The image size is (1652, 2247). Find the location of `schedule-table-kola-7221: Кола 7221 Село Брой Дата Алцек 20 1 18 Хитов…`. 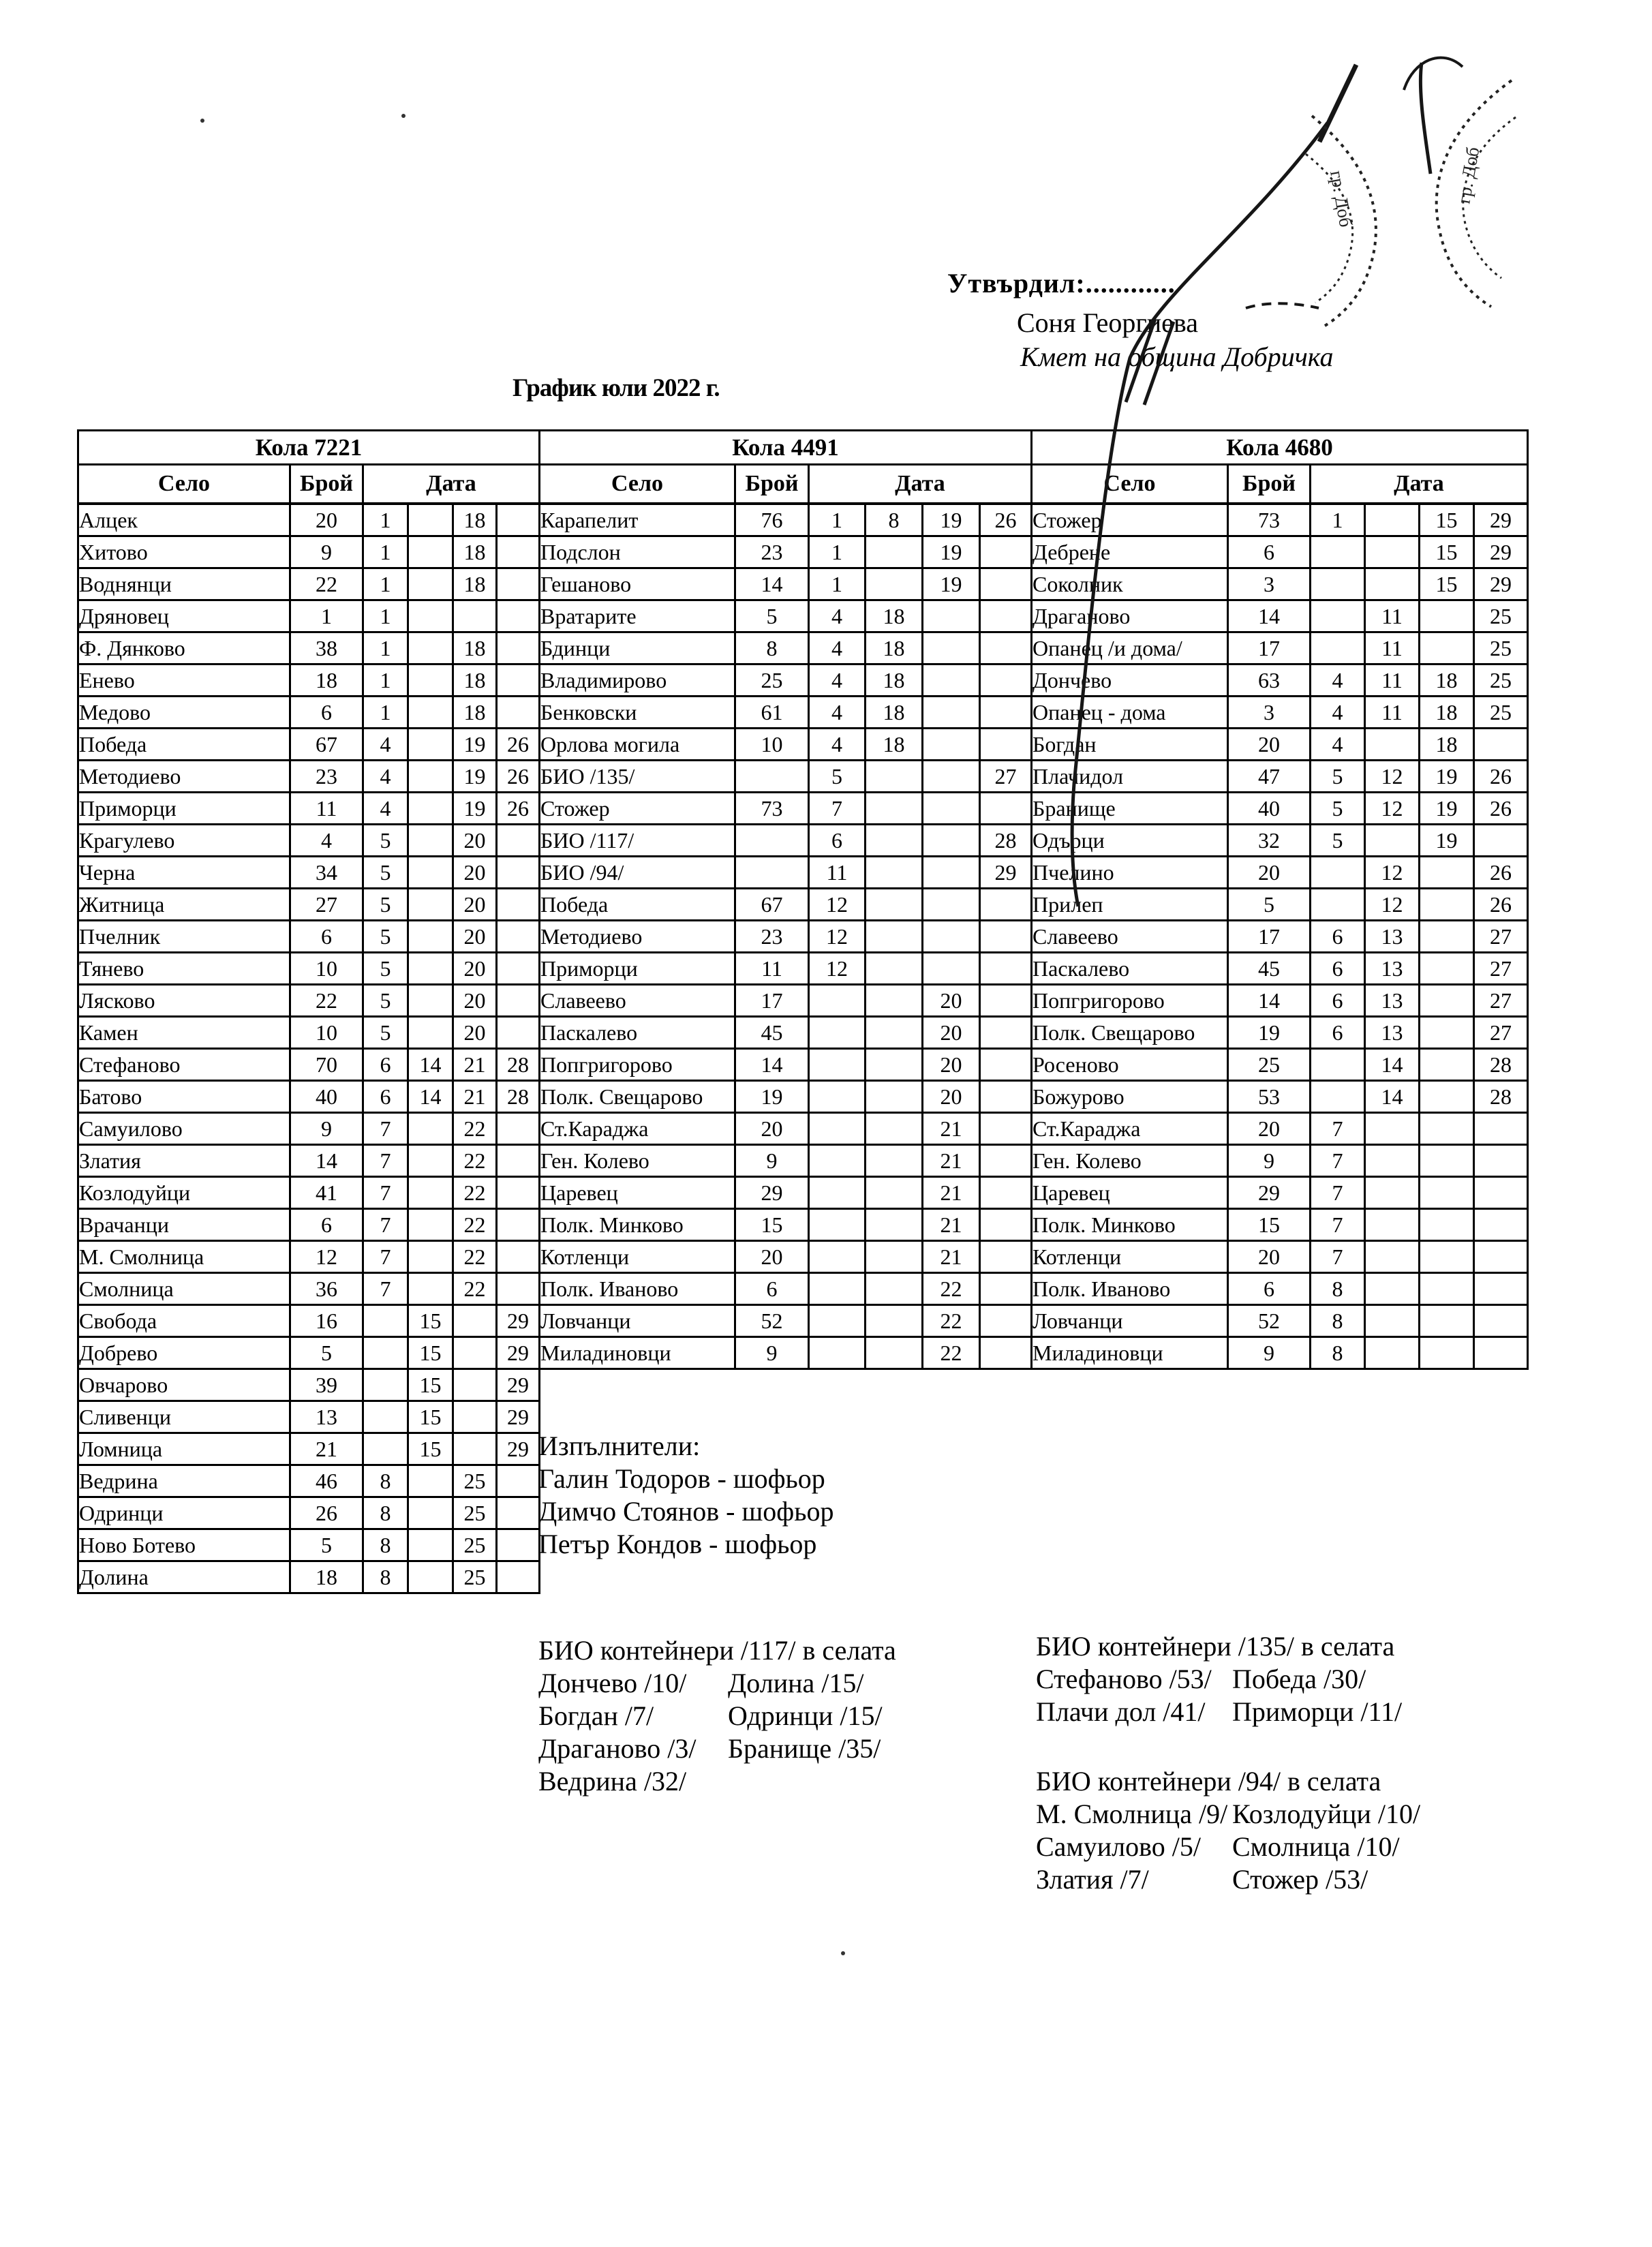

schedule-table-kola-7221: Кола 7221 Село Брой Дата Алцек 20 1 18 Хитов… is located at coordinates (308, 1011).